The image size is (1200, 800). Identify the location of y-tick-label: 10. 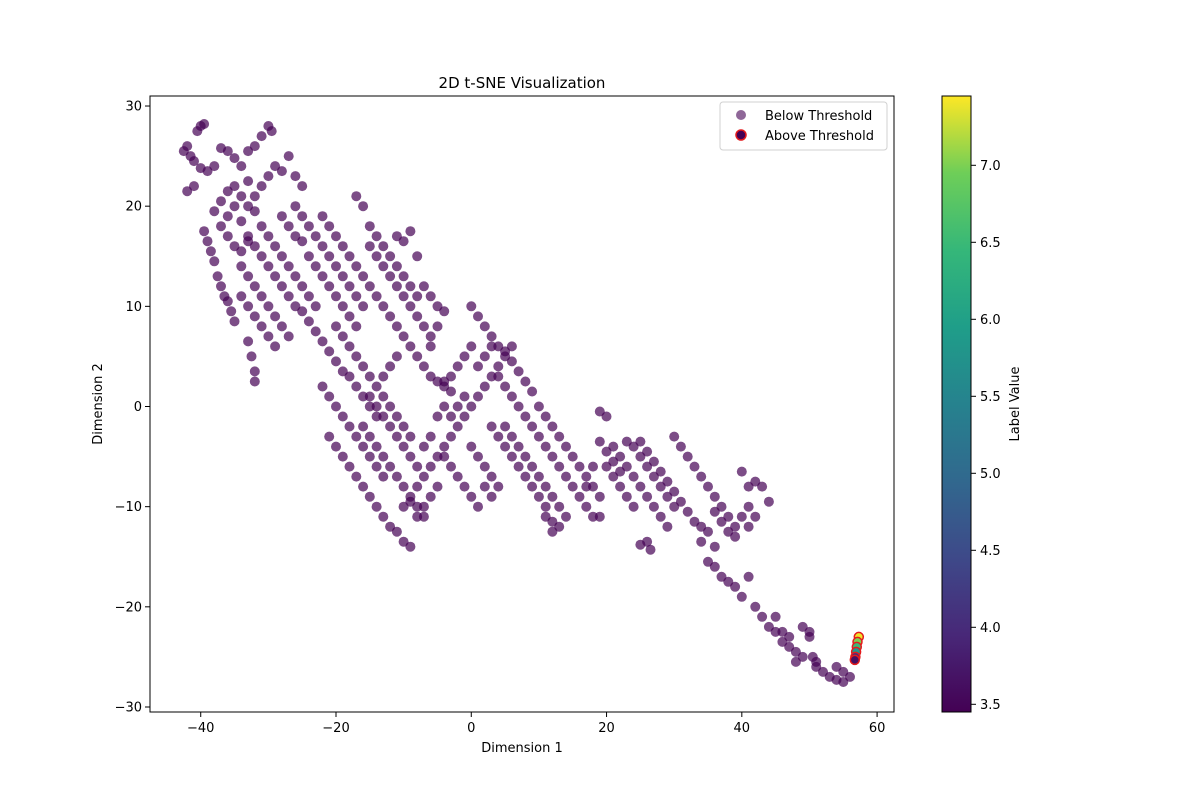
(133, 307).